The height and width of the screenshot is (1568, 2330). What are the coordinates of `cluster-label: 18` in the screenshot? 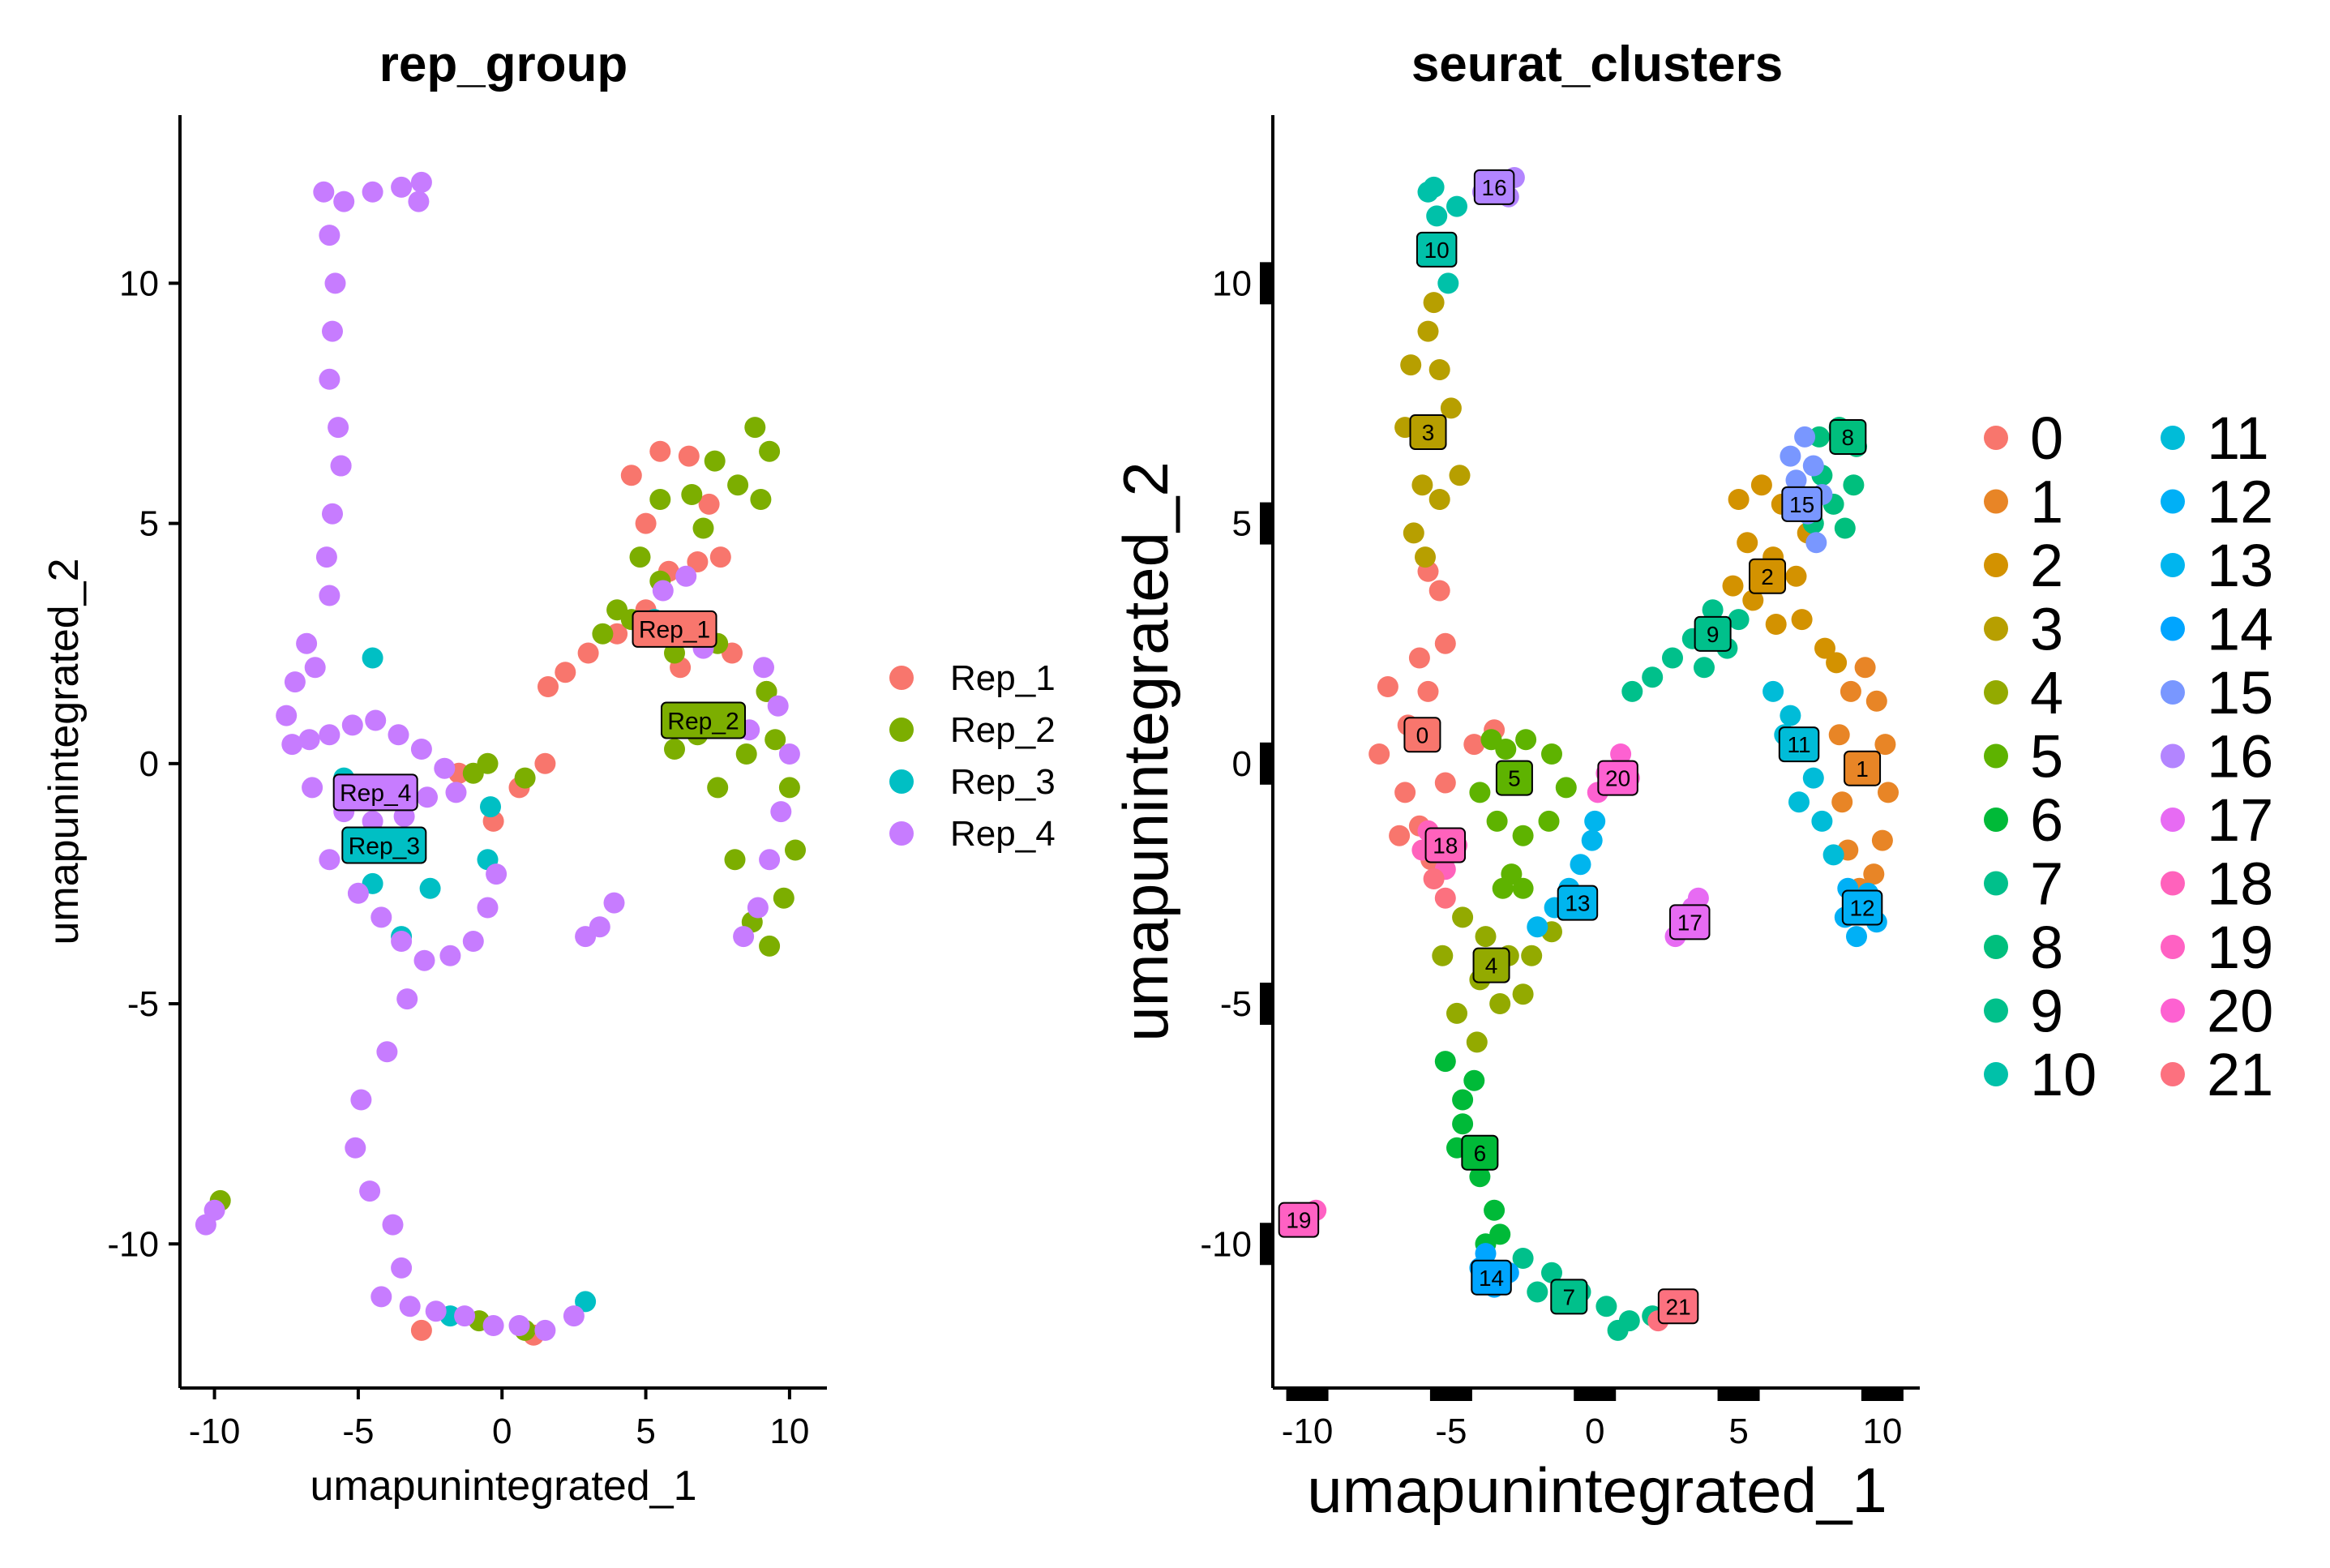 It's located at (1445, 846).